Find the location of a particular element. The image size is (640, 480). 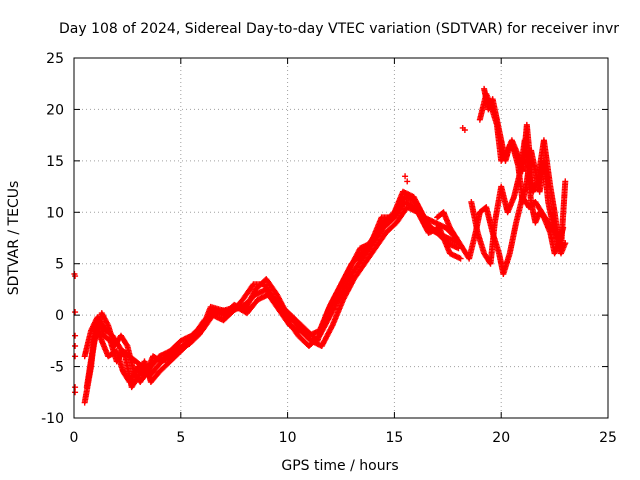

x-tick-label: 10 is located at coordinates (288, 438).